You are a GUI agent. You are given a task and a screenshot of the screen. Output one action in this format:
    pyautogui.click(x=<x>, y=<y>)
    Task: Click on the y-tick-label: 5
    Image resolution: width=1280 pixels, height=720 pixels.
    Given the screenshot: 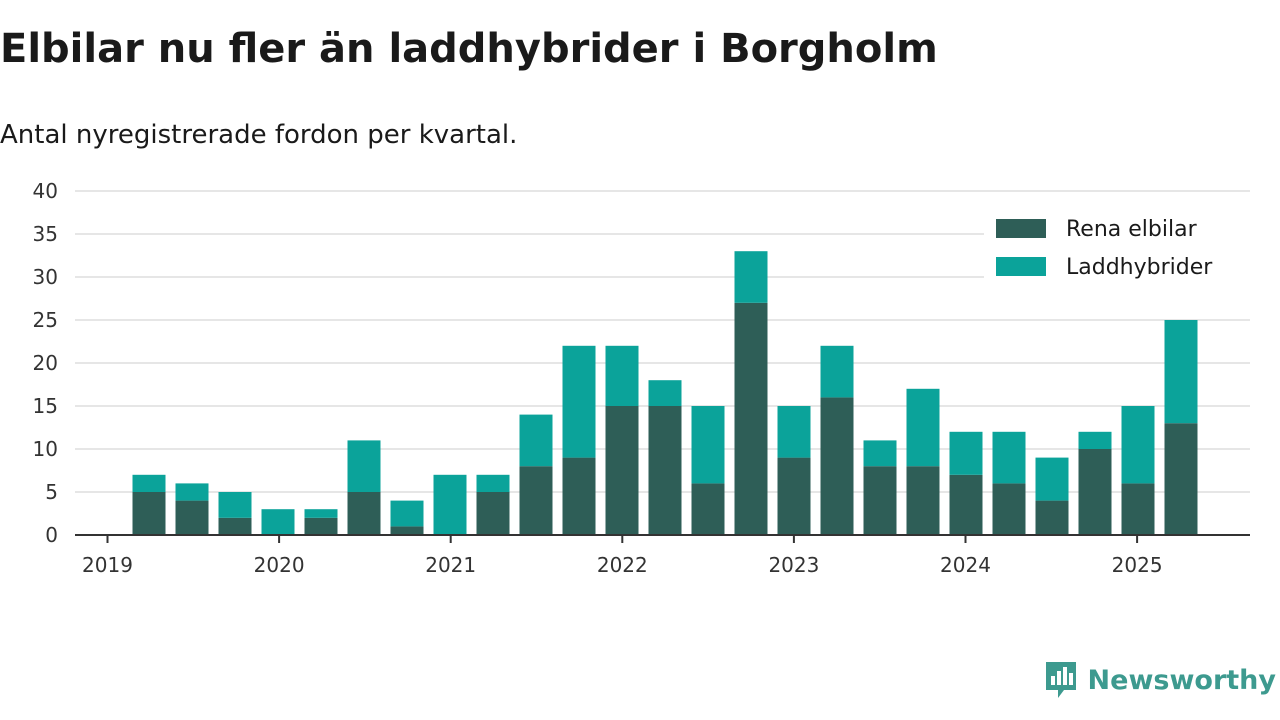 What is the action you would take?
    pyautogui.click(x=51, y=492)
    